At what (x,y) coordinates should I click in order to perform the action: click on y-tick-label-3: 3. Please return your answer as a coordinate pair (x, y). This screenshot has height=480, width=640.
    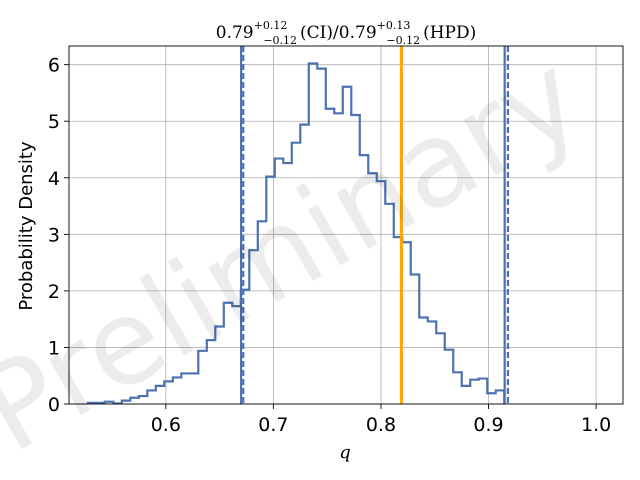
    Looking at the image, I should click on (54, 235).